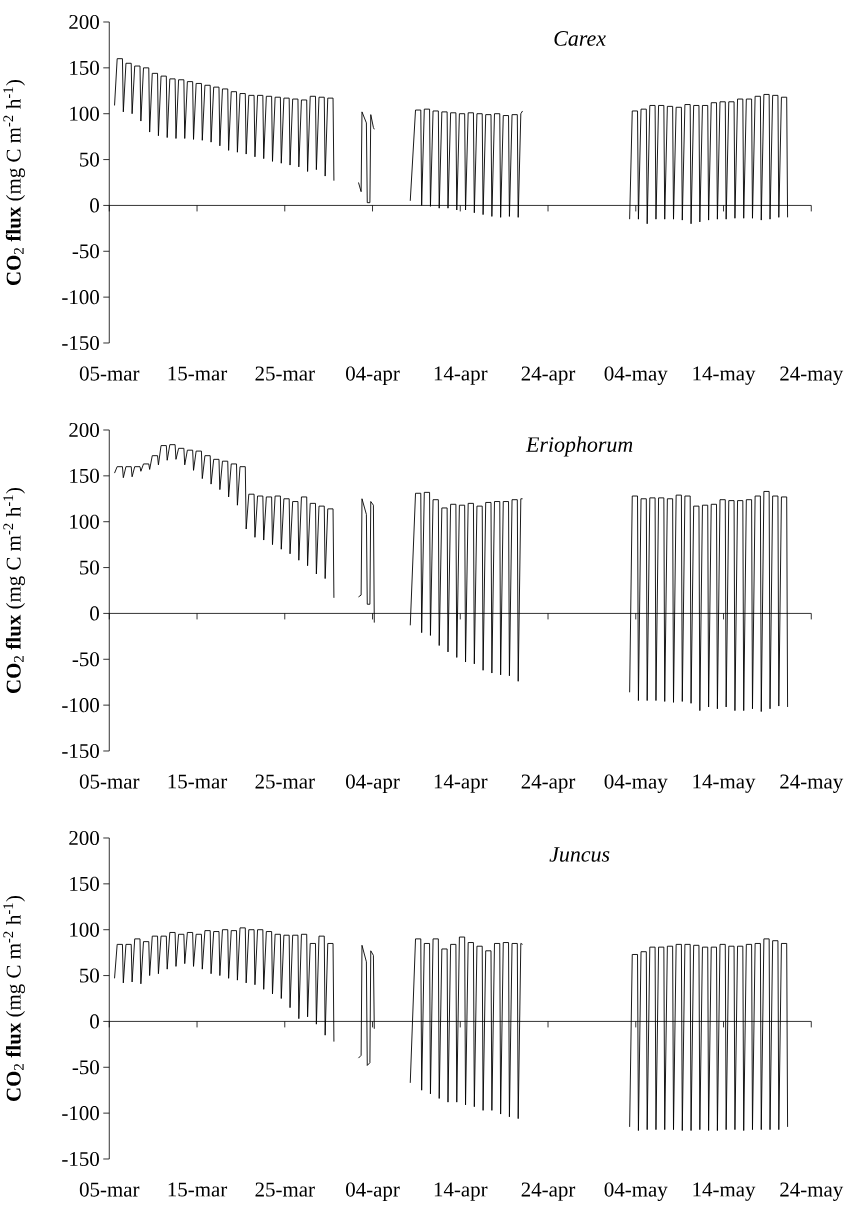  What do you see at coordinates (579, 854) in the screenshot?
I see `chart-title: Juncus` at bounding box center [579, 854].